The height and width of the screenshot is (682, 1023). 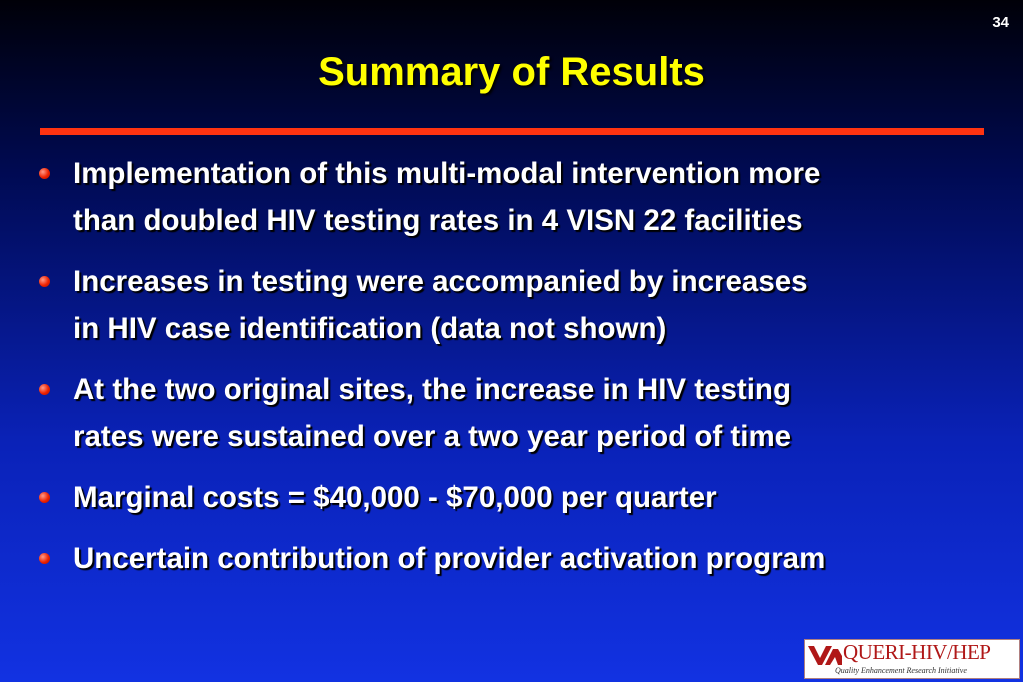 I want to click on logo-tagline: Quality Enhancement Research Initiative, so click(x=901, y=670).